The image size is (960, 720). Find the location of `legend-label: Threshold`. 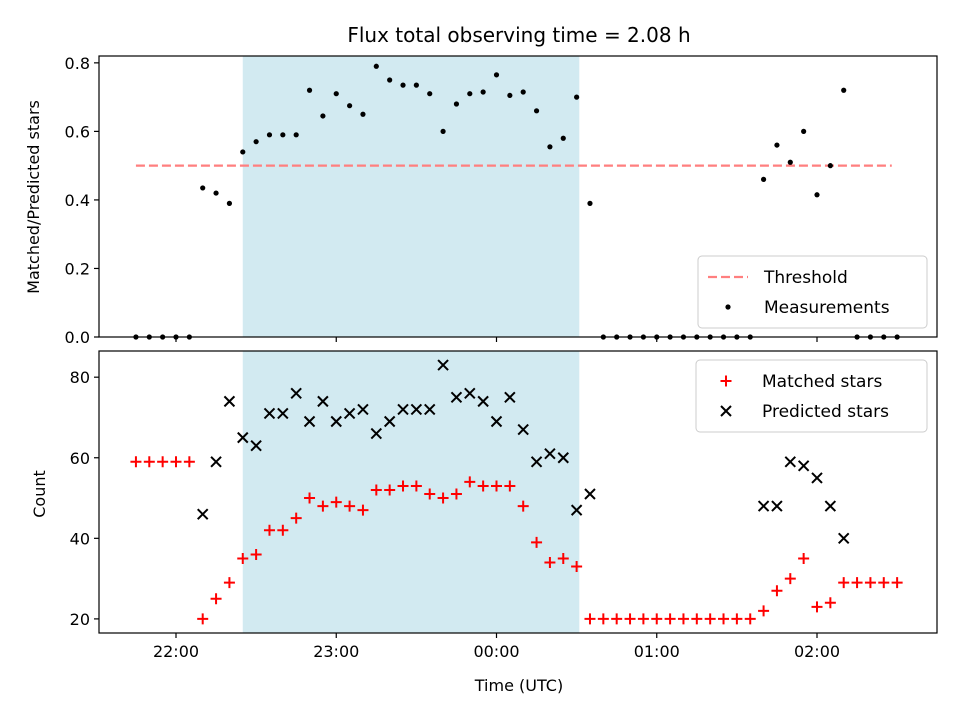

legend-label: Threshold is located at coordinates (805, 278).